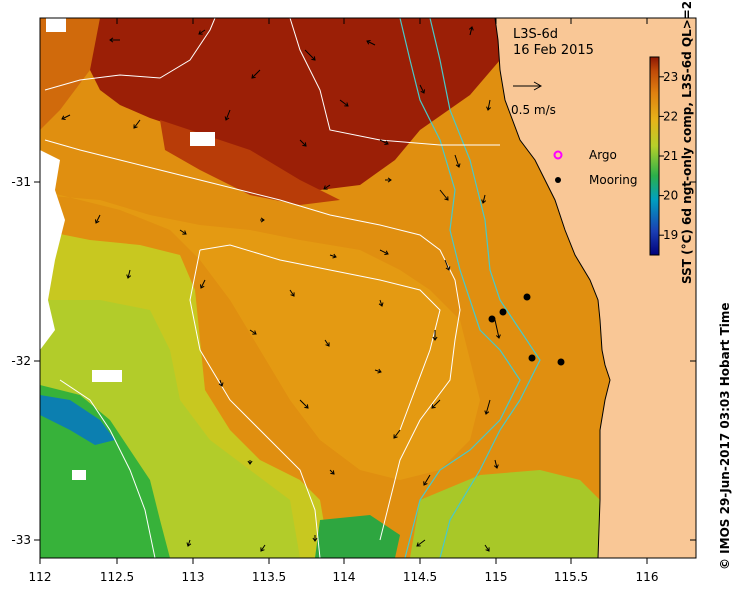 Image resolution: width=739 pixels, height=592 pixels. What do you see at coordinates (21, 361) in the screenshot?
I see `y-tick-label: -32` at bounding box center [21, 361].